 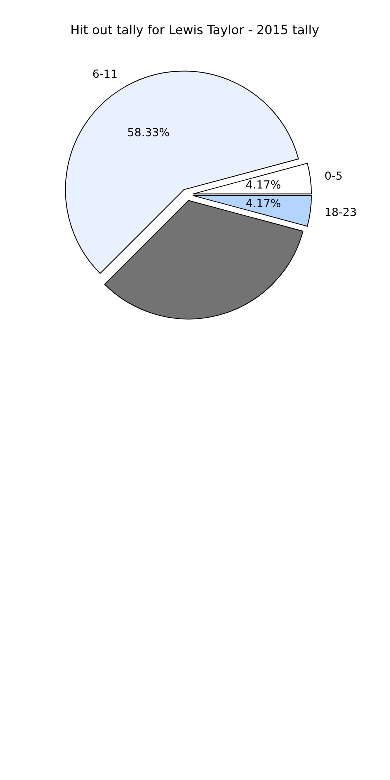 What do you see at coordinates (149, 132) in the screenshot?
I see `data-label: 58.33%` at bounding box center [149, 132].